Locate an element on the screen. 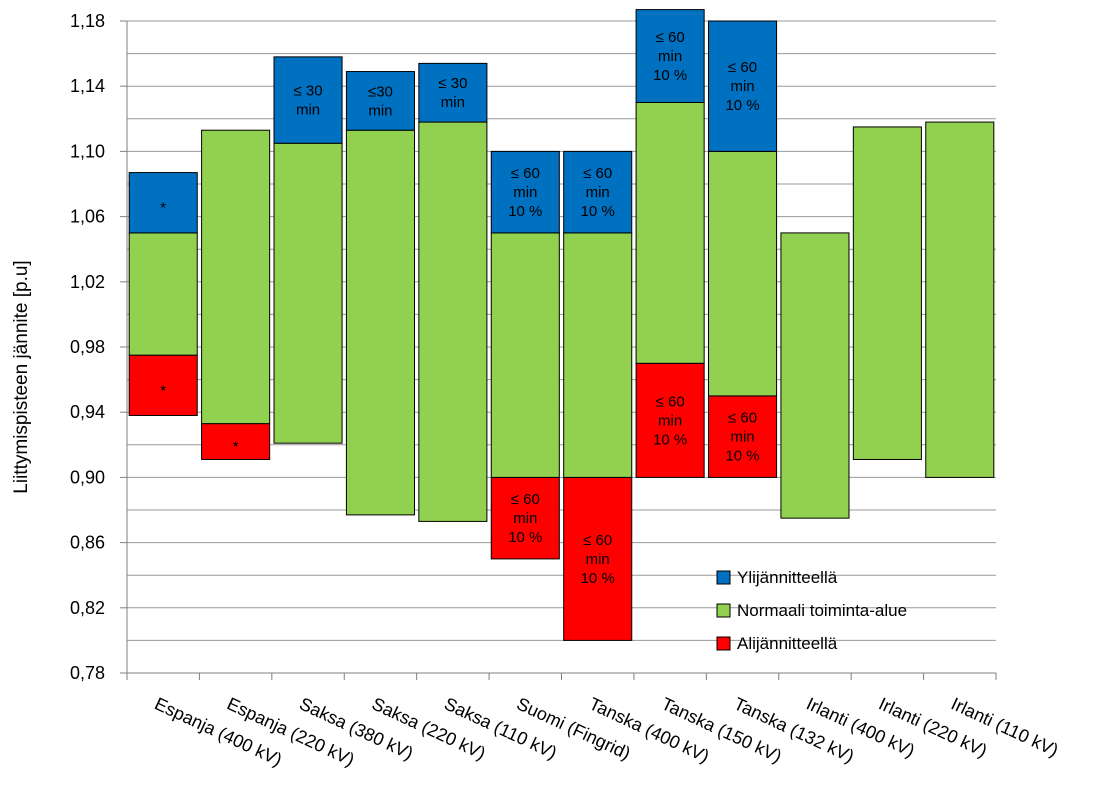 This screenshot has width=1112, height=808. y-tick-label: 1,06 is located at coordinates (87, 217).